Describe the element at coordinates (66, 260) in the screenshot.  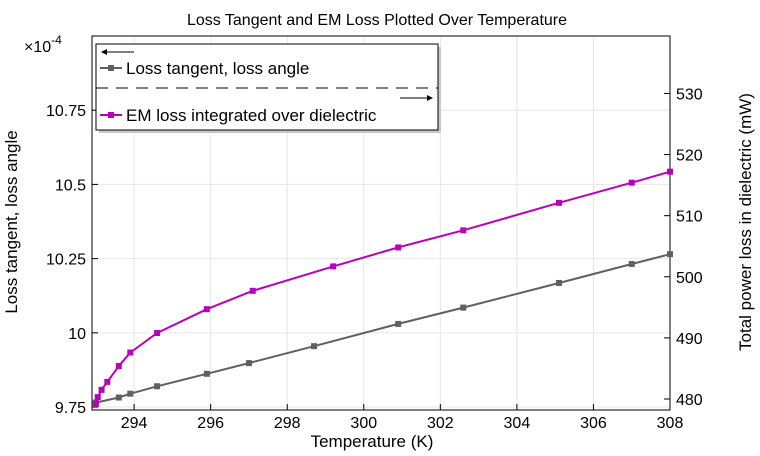
I see `left-tick-label: 10.25` at that location.